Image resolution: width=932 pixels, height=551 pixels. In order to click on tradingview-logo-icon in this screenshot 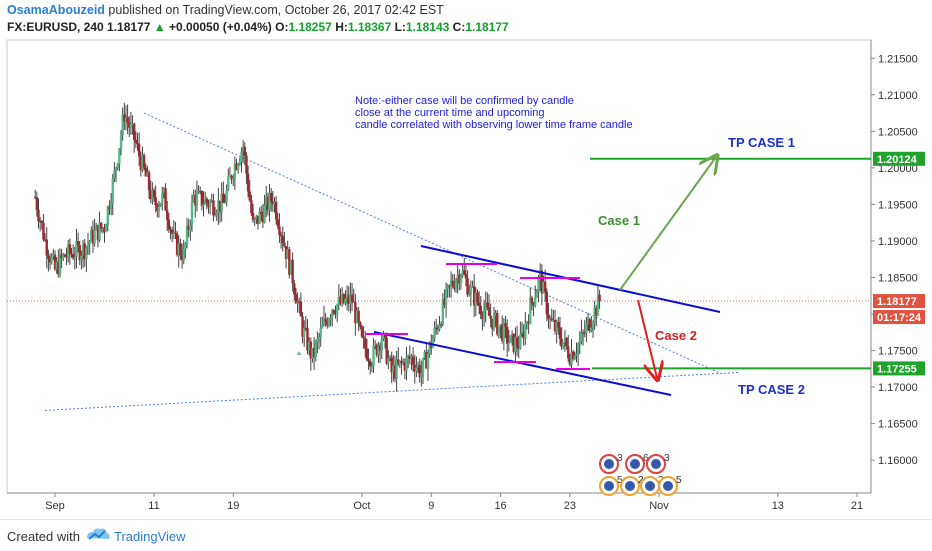, I will do `click(98, 535)`.